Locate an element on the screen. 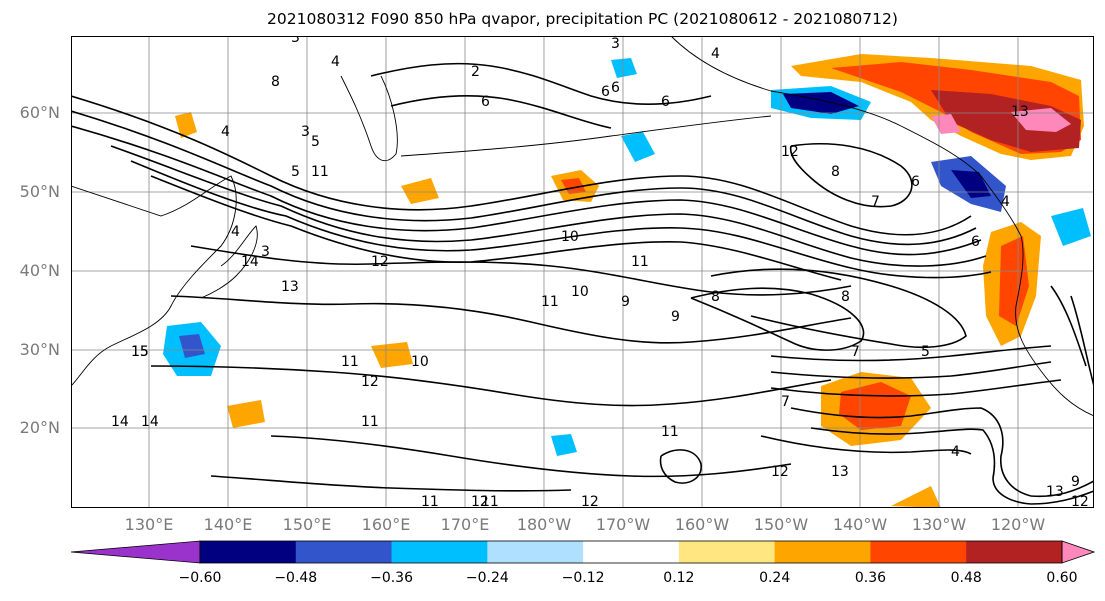  lon-label-170w: 170°W is located at coordinates (623, 524).